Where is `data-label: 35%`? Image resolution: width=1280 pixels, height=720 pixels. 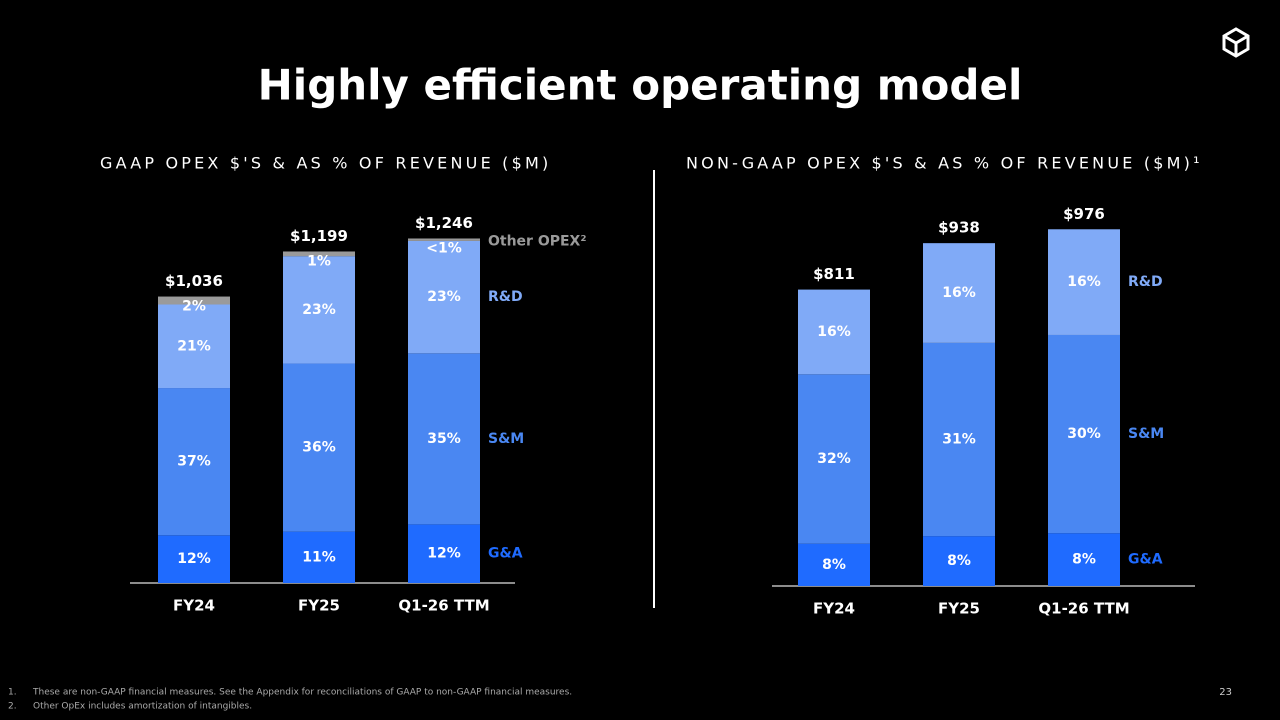 data-label: 35% is located at coordinates (444, 439).